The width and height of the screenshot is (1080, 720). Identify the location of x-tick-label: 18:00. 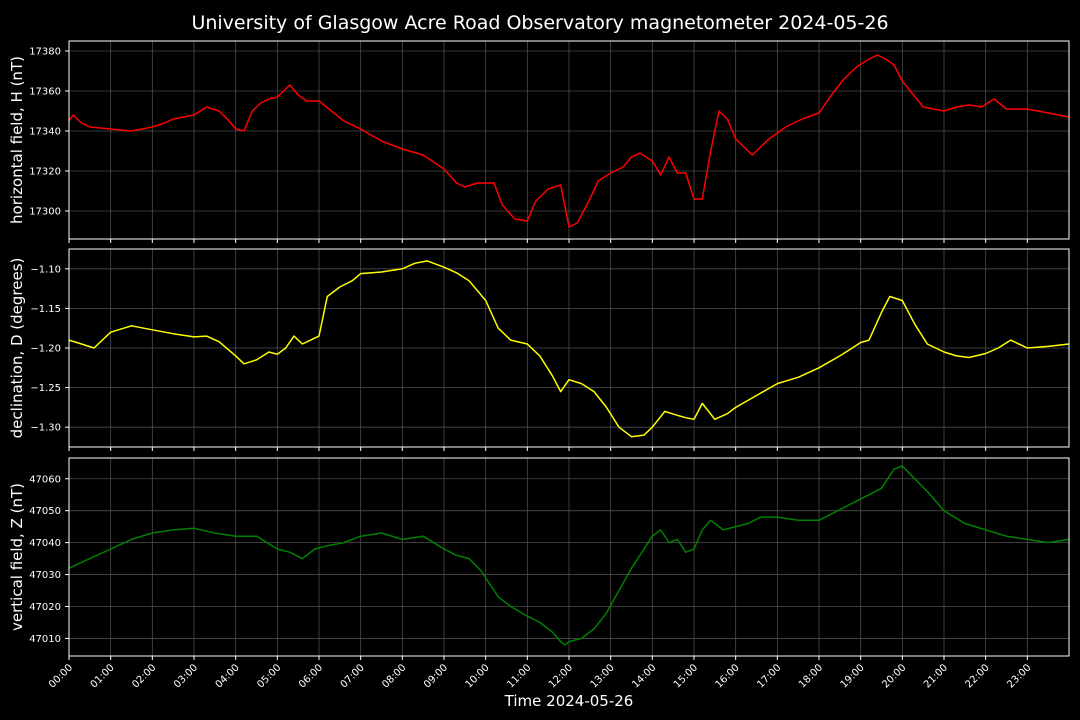
(811, 676).